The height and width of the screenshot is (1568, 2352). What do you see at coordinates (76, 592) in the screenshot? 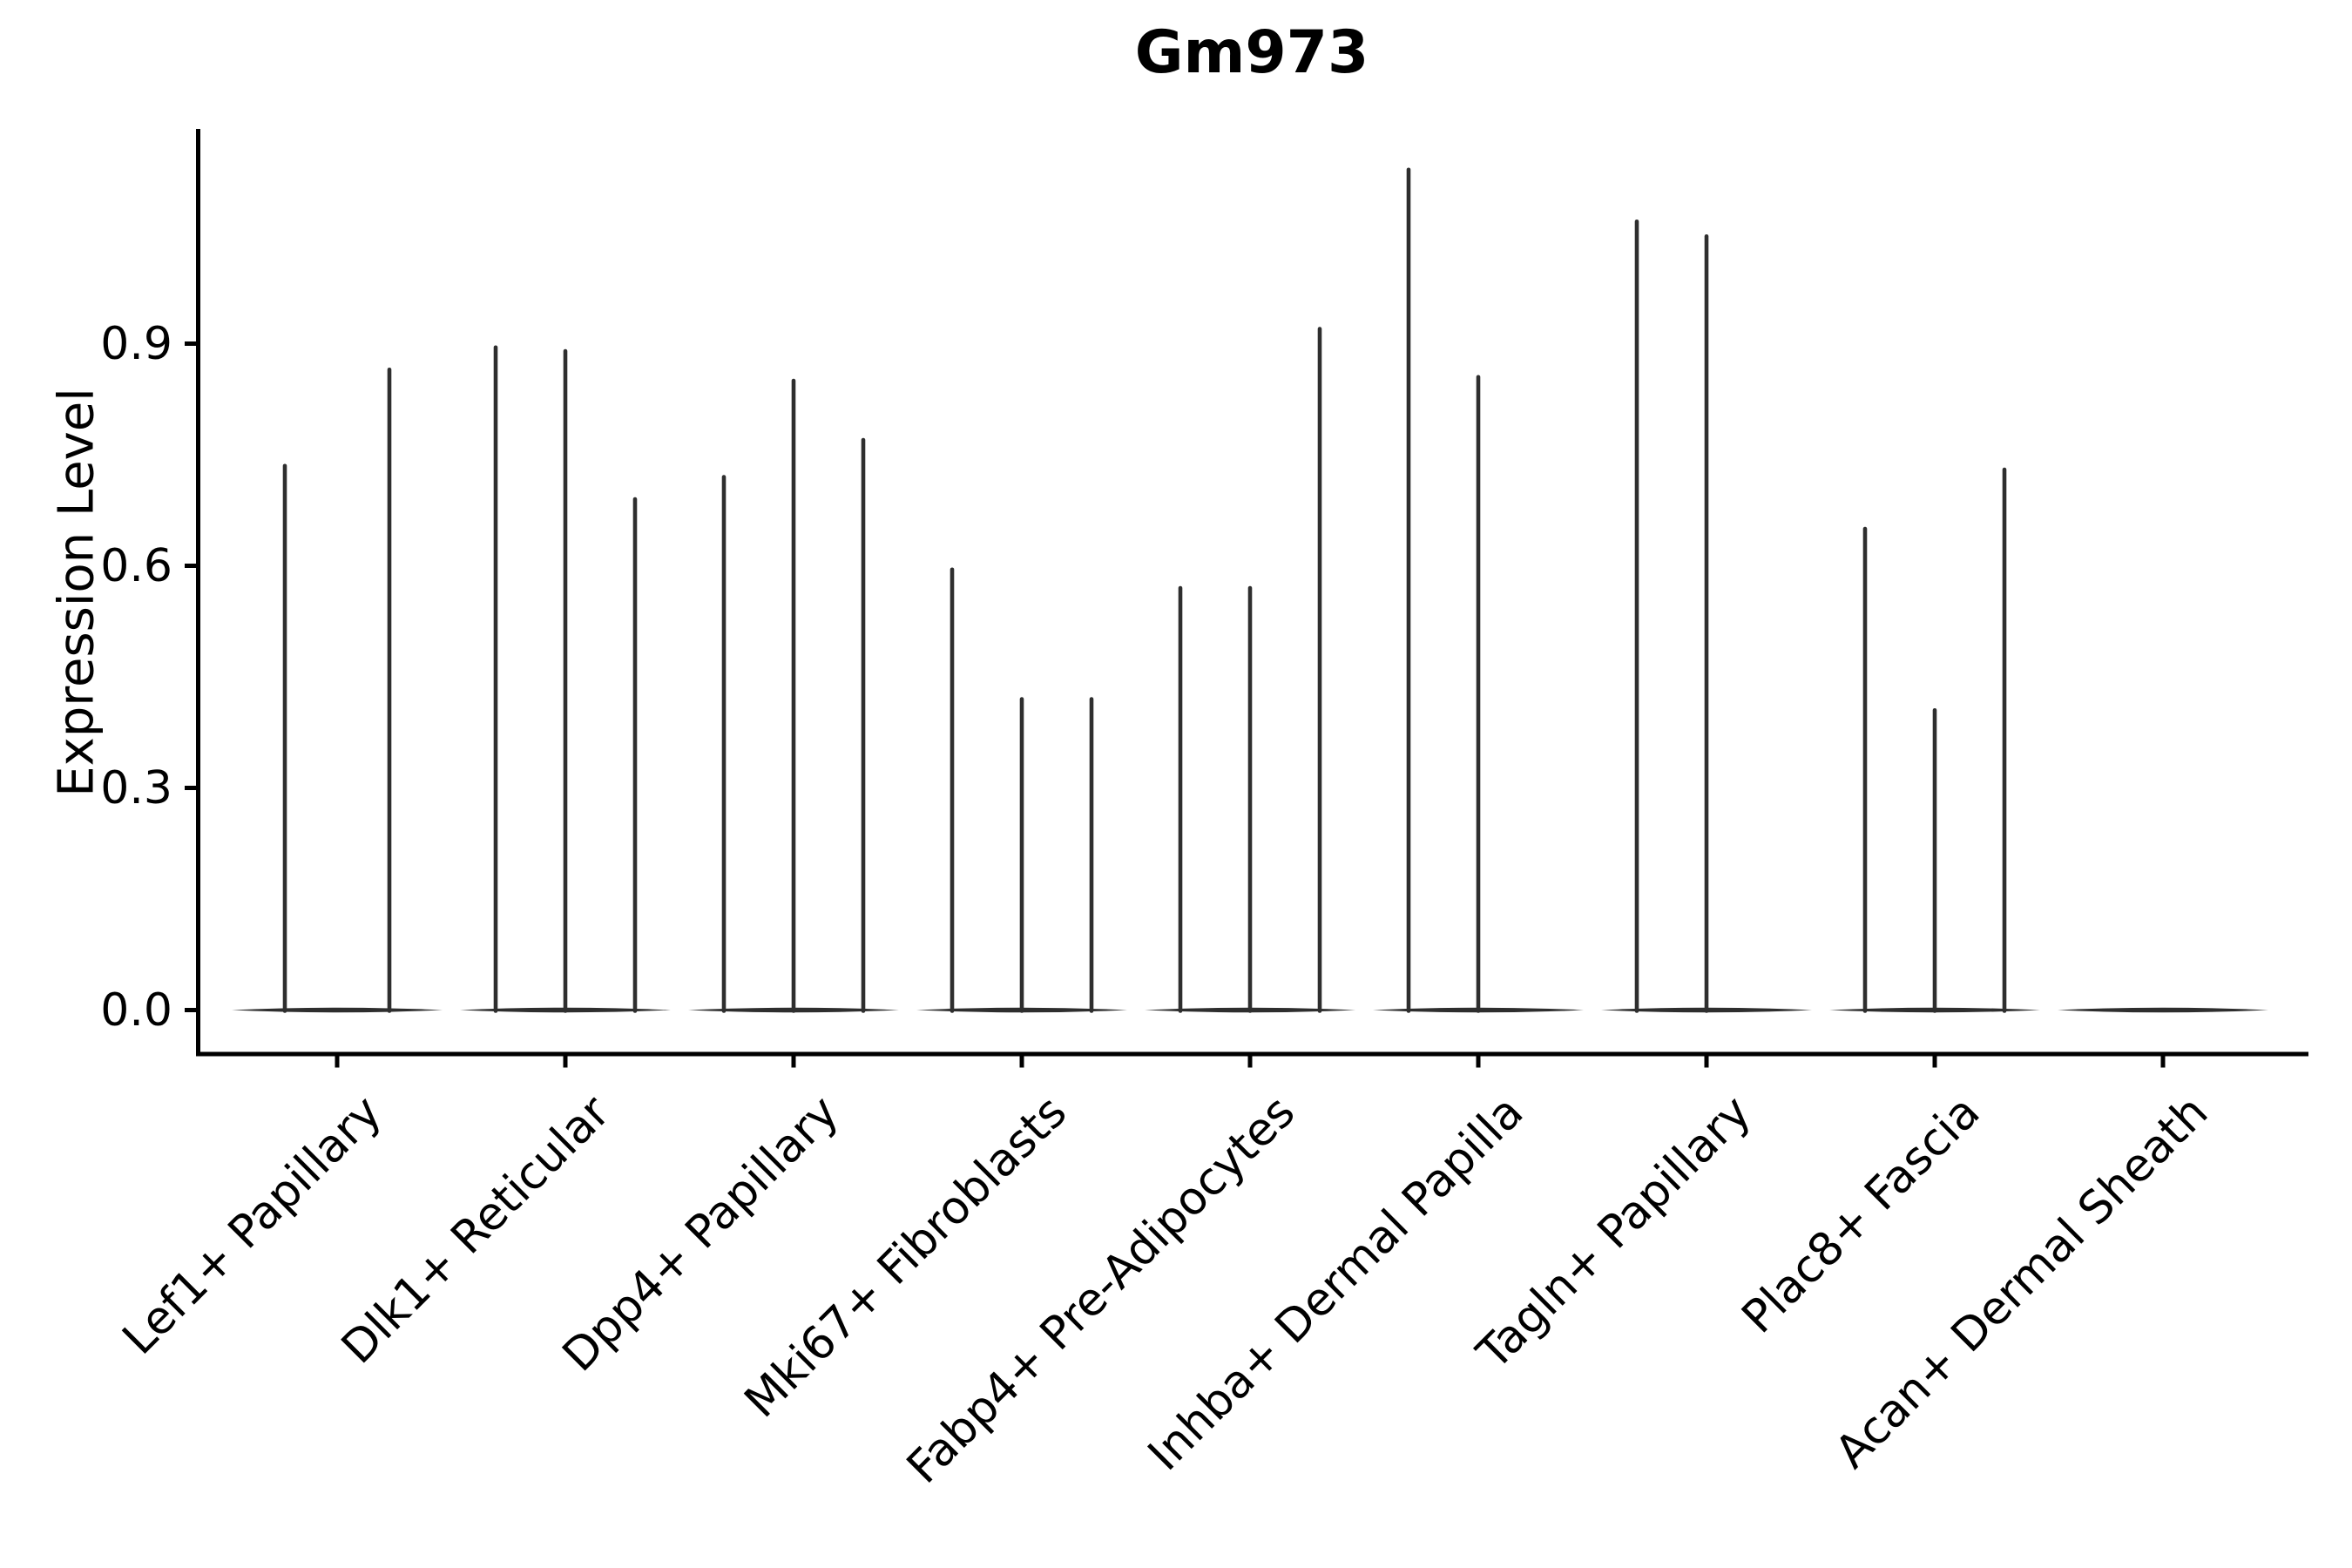
I see `y-axis-label: Expression Level` at bounding box center [76, 592].